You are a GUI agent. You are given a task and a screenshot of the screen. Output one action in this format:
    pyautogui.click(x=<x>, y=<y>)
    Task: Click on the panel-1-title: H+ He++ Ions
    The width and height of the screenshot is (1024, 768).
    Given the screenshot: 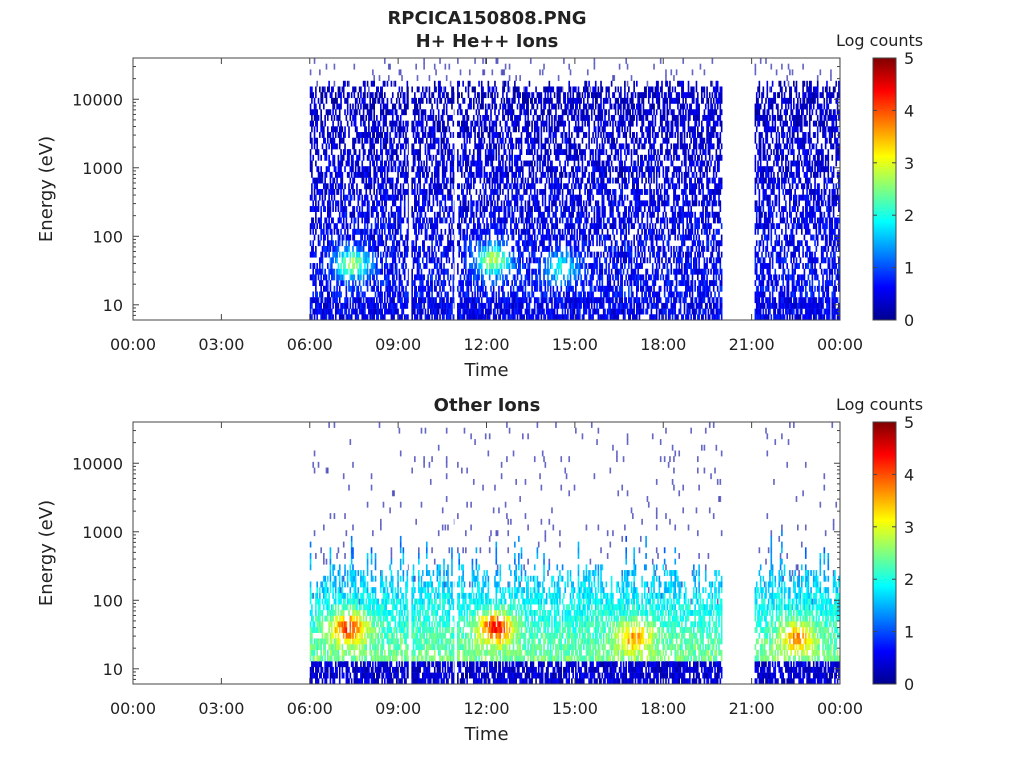 What is the action you would take?
    pyautogui.click(x=487, y=41)
    